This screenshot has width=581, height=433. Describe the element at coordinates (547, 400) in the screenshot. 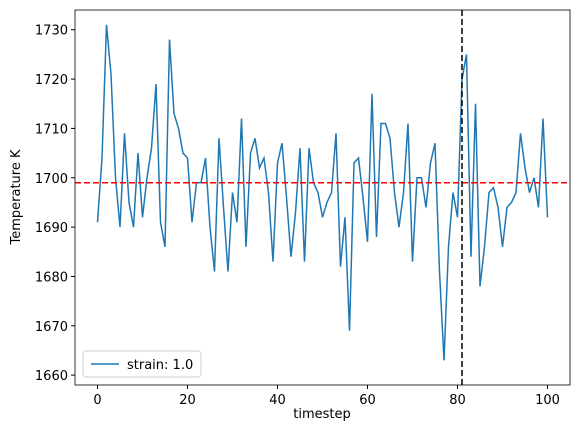

I see `x-tick-label: 100` at that location.